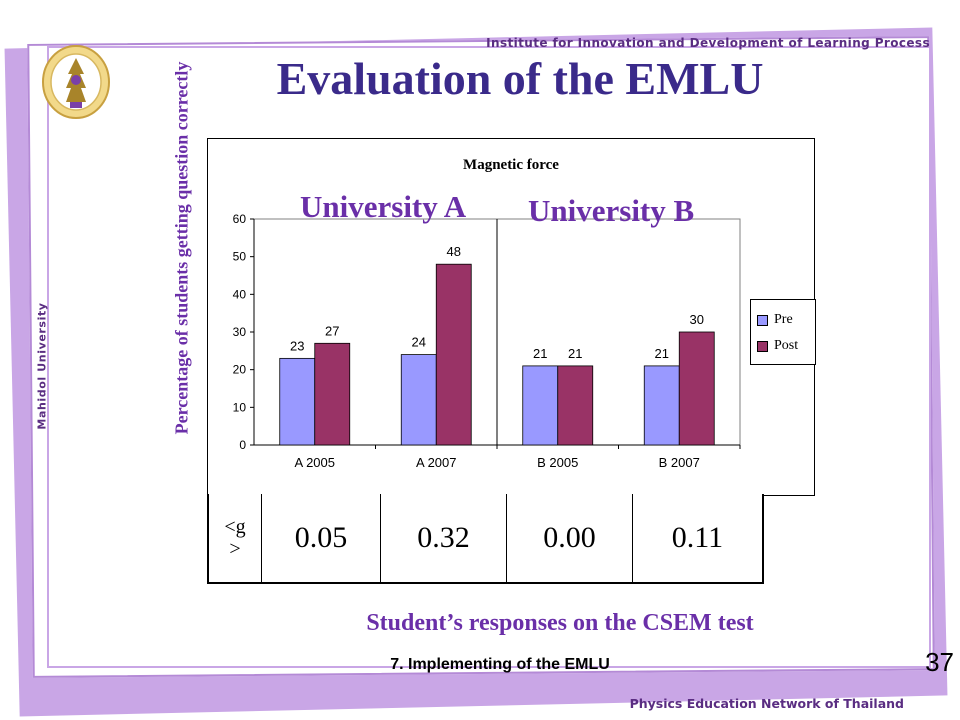 Image resolution: width=960 pixels, height=720 pixels. I want to click on y-tick-label: 10, so click(240, 407).